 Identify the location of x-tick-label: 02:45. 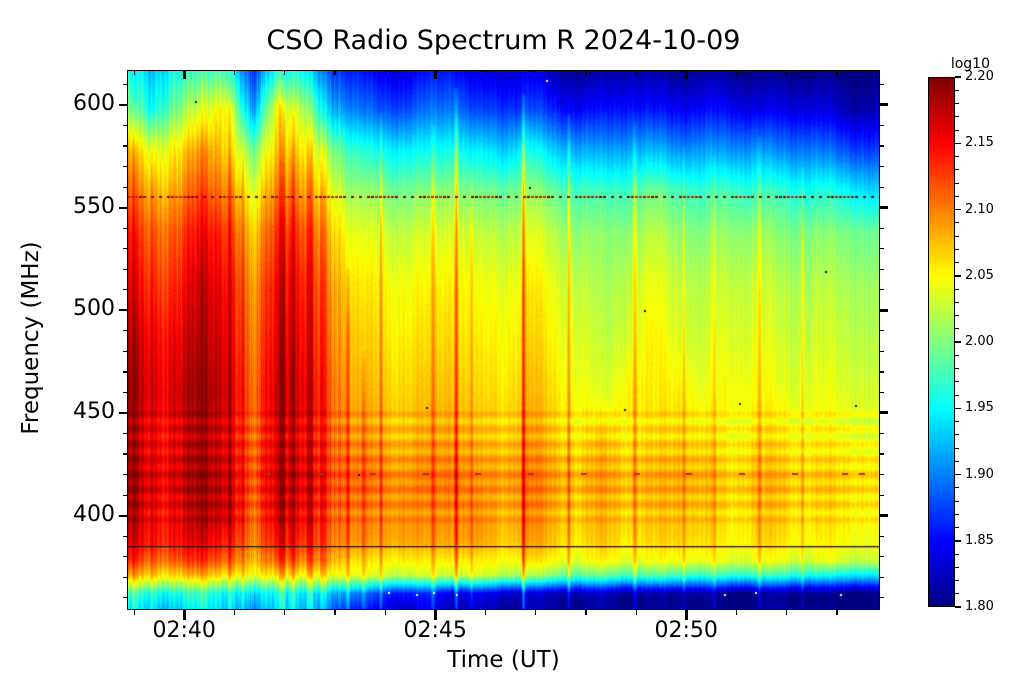
(435, 630).